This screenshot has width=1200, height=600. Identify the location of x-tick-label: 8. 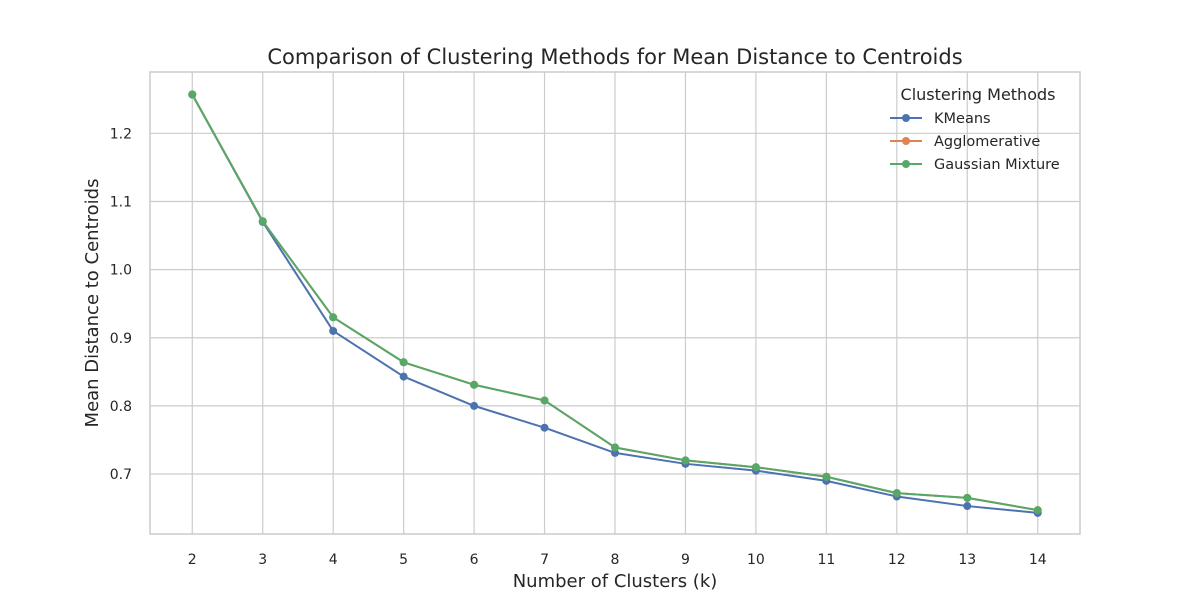
(615, 560).